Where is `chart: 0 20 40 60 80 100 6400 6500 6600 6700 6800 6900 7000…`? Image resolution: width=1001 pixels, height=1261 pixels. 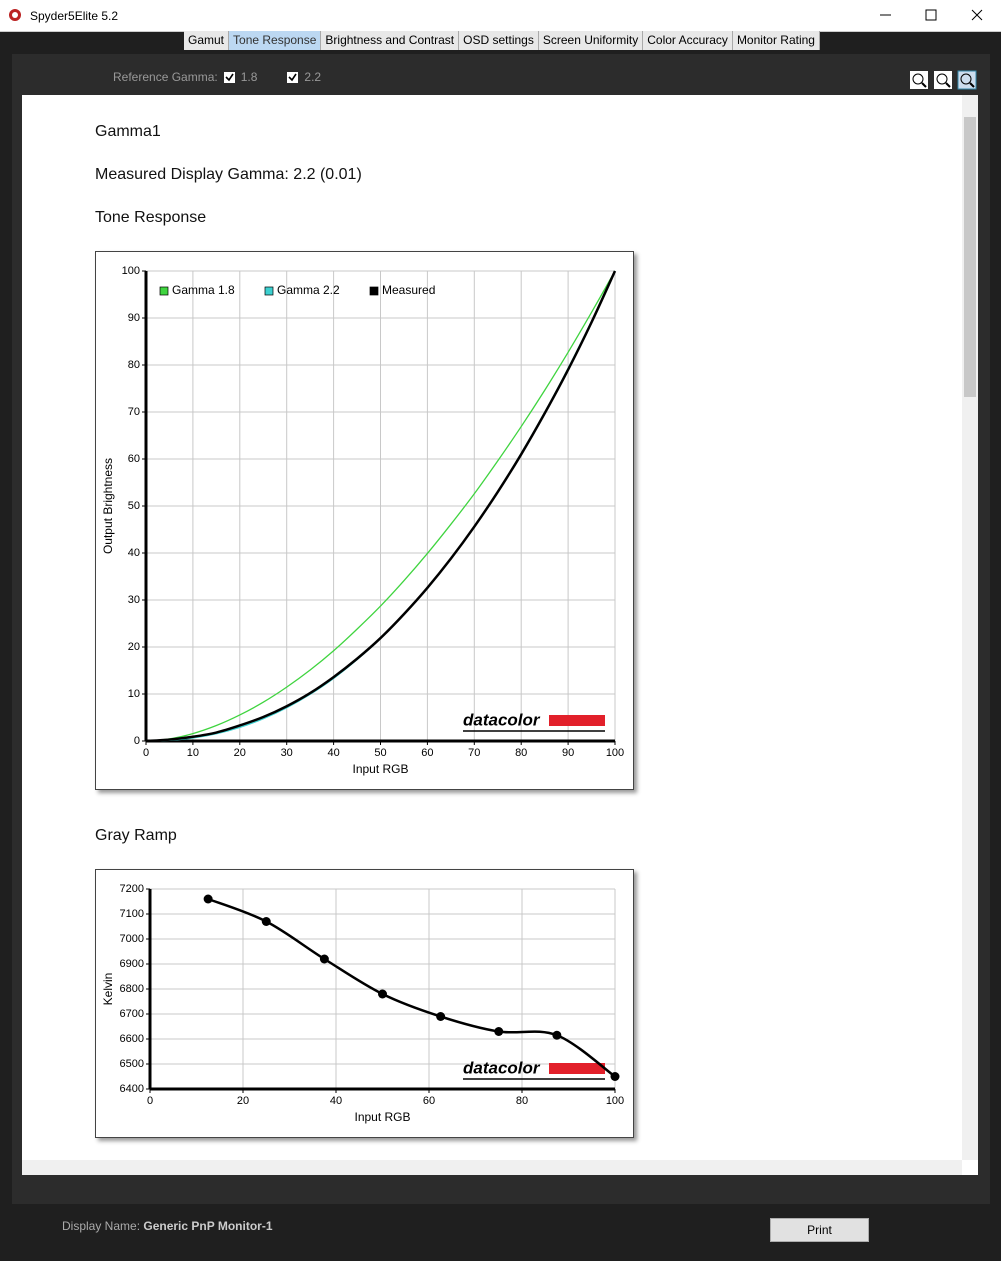 chart: 0 20 40 60 80 100 6400 6500 6600 6700 6800 6900 7000… is located at coordinates (362, 1003).